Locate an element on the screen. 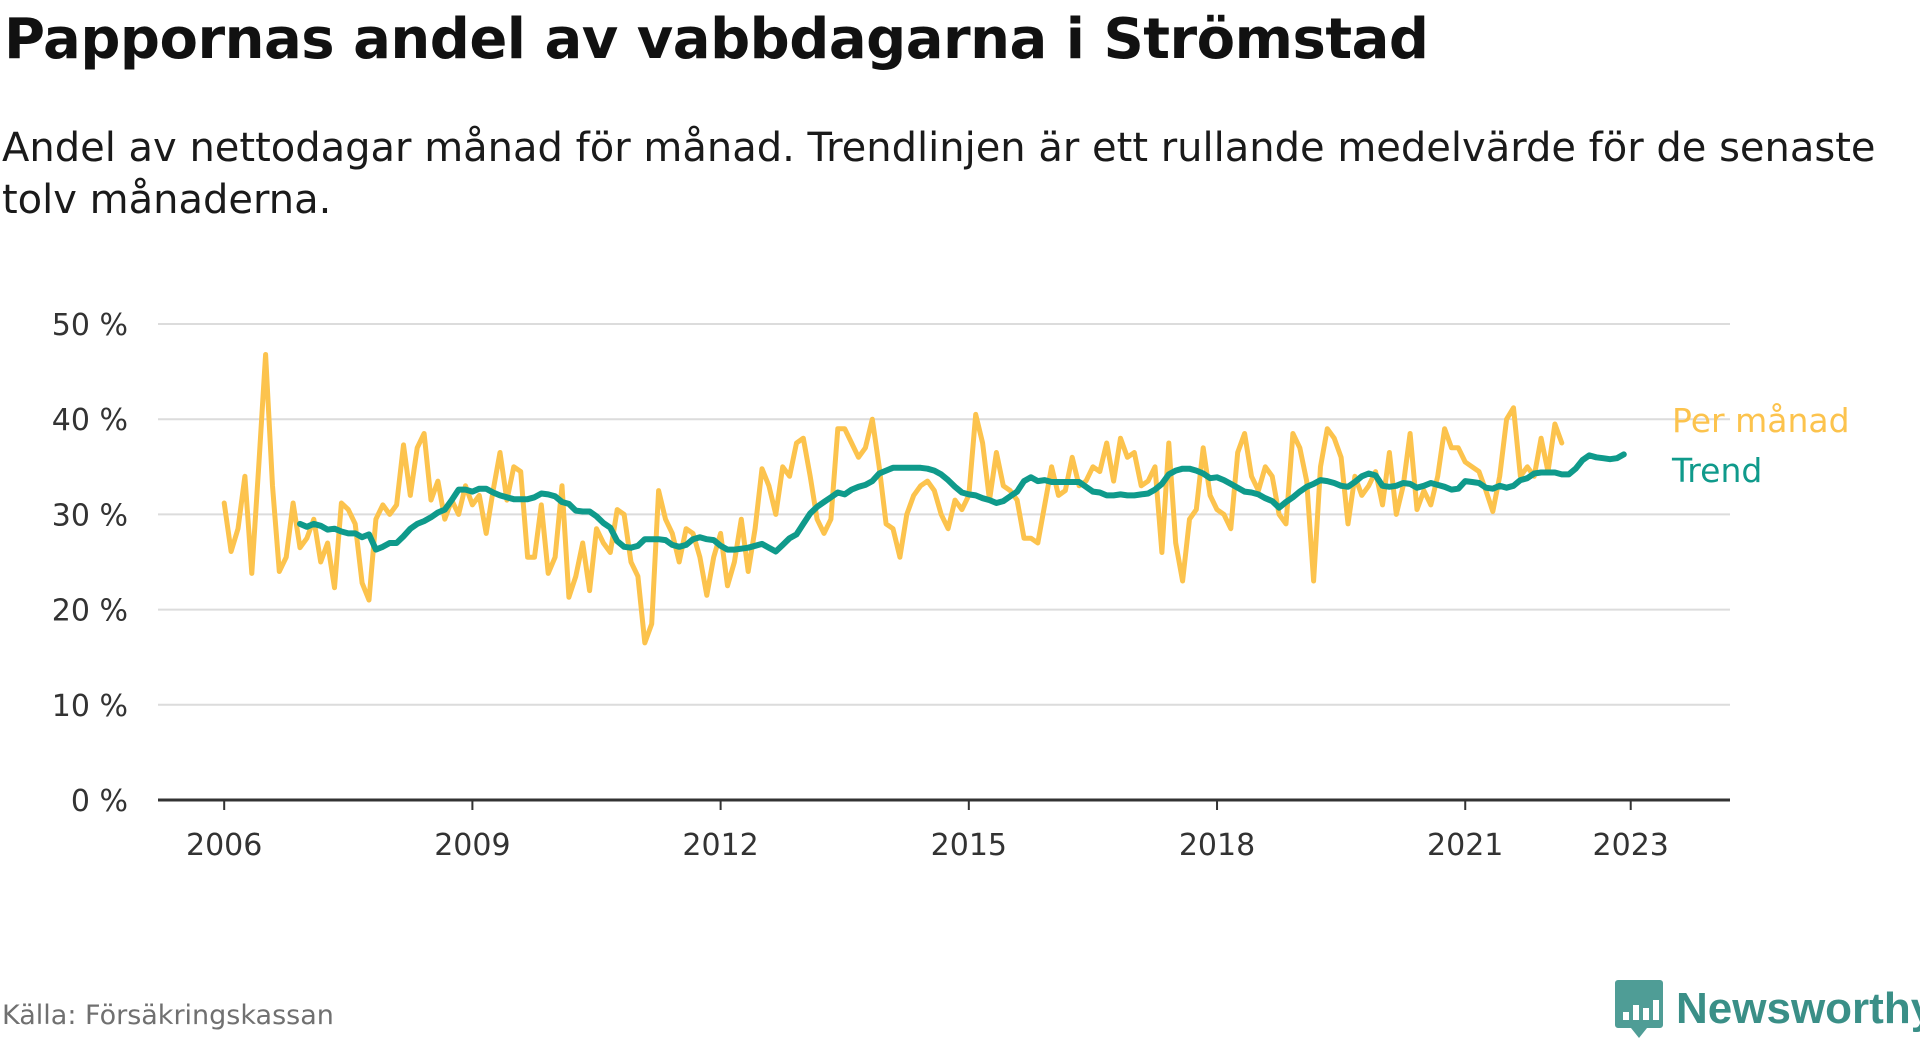  x-axis: 2006 2009 2012 2015 2018 2021 2023 is located at coordinates (944, 830).